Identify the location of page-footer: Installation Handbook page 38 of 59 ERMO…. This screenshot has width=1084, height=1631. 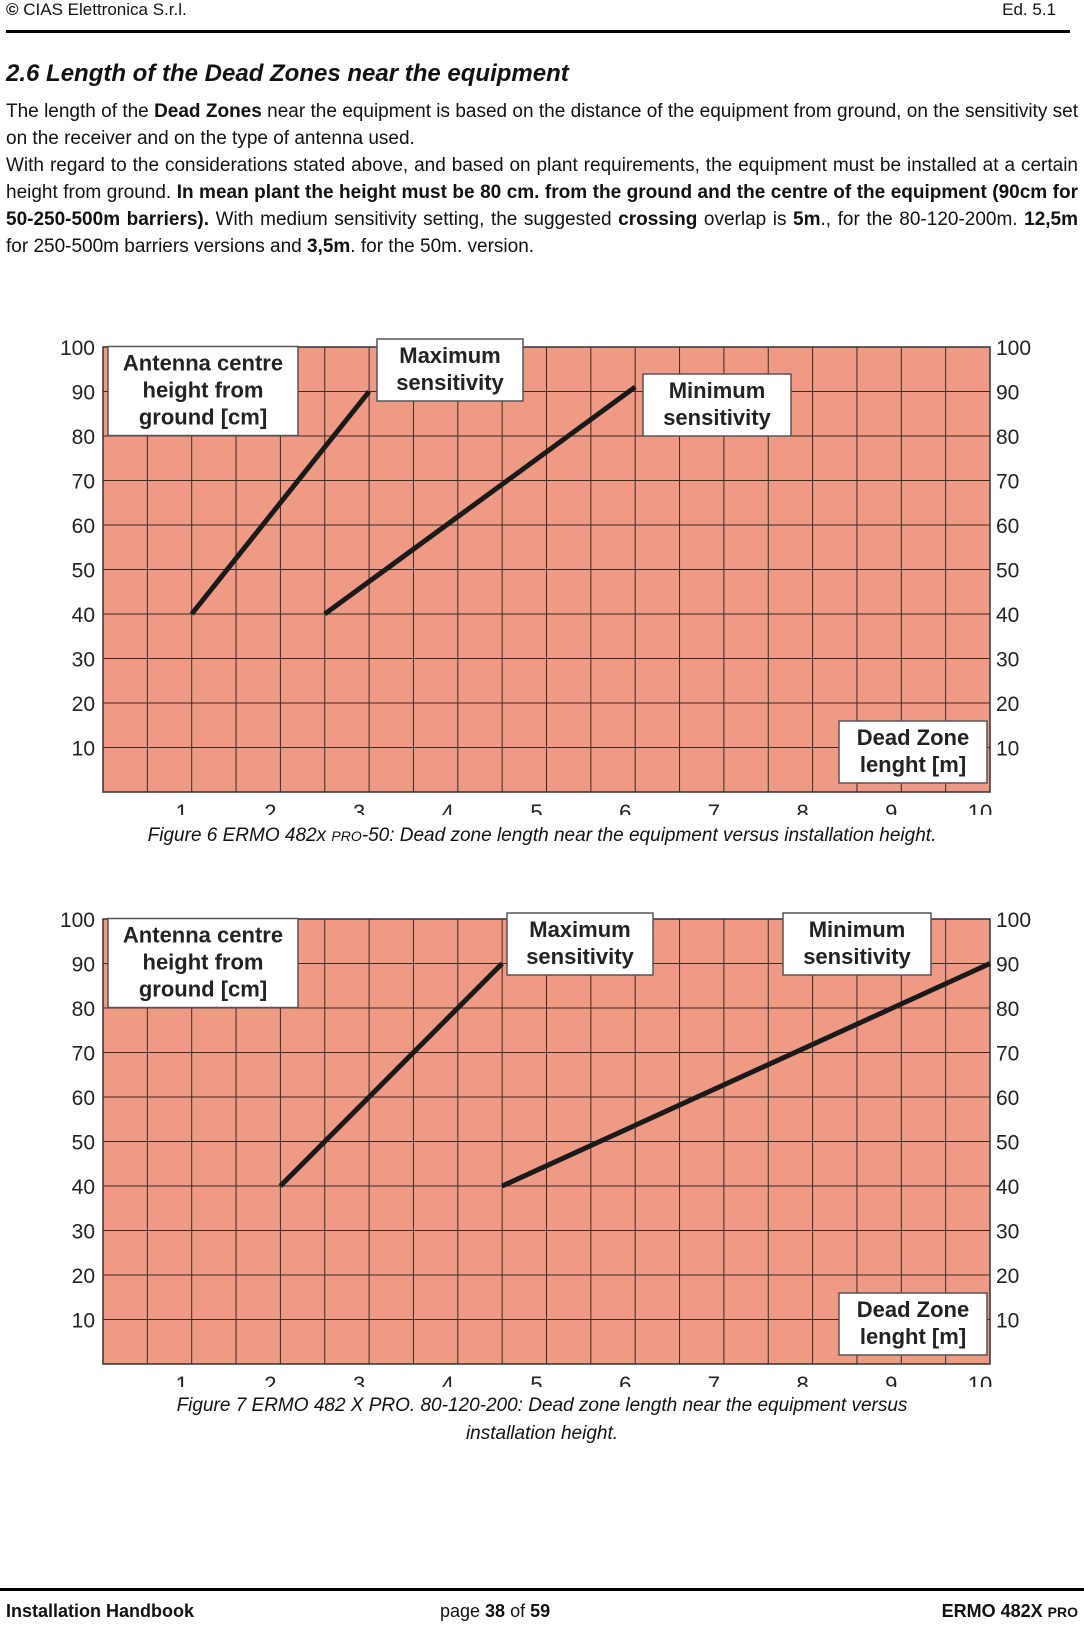
(542, 1609).